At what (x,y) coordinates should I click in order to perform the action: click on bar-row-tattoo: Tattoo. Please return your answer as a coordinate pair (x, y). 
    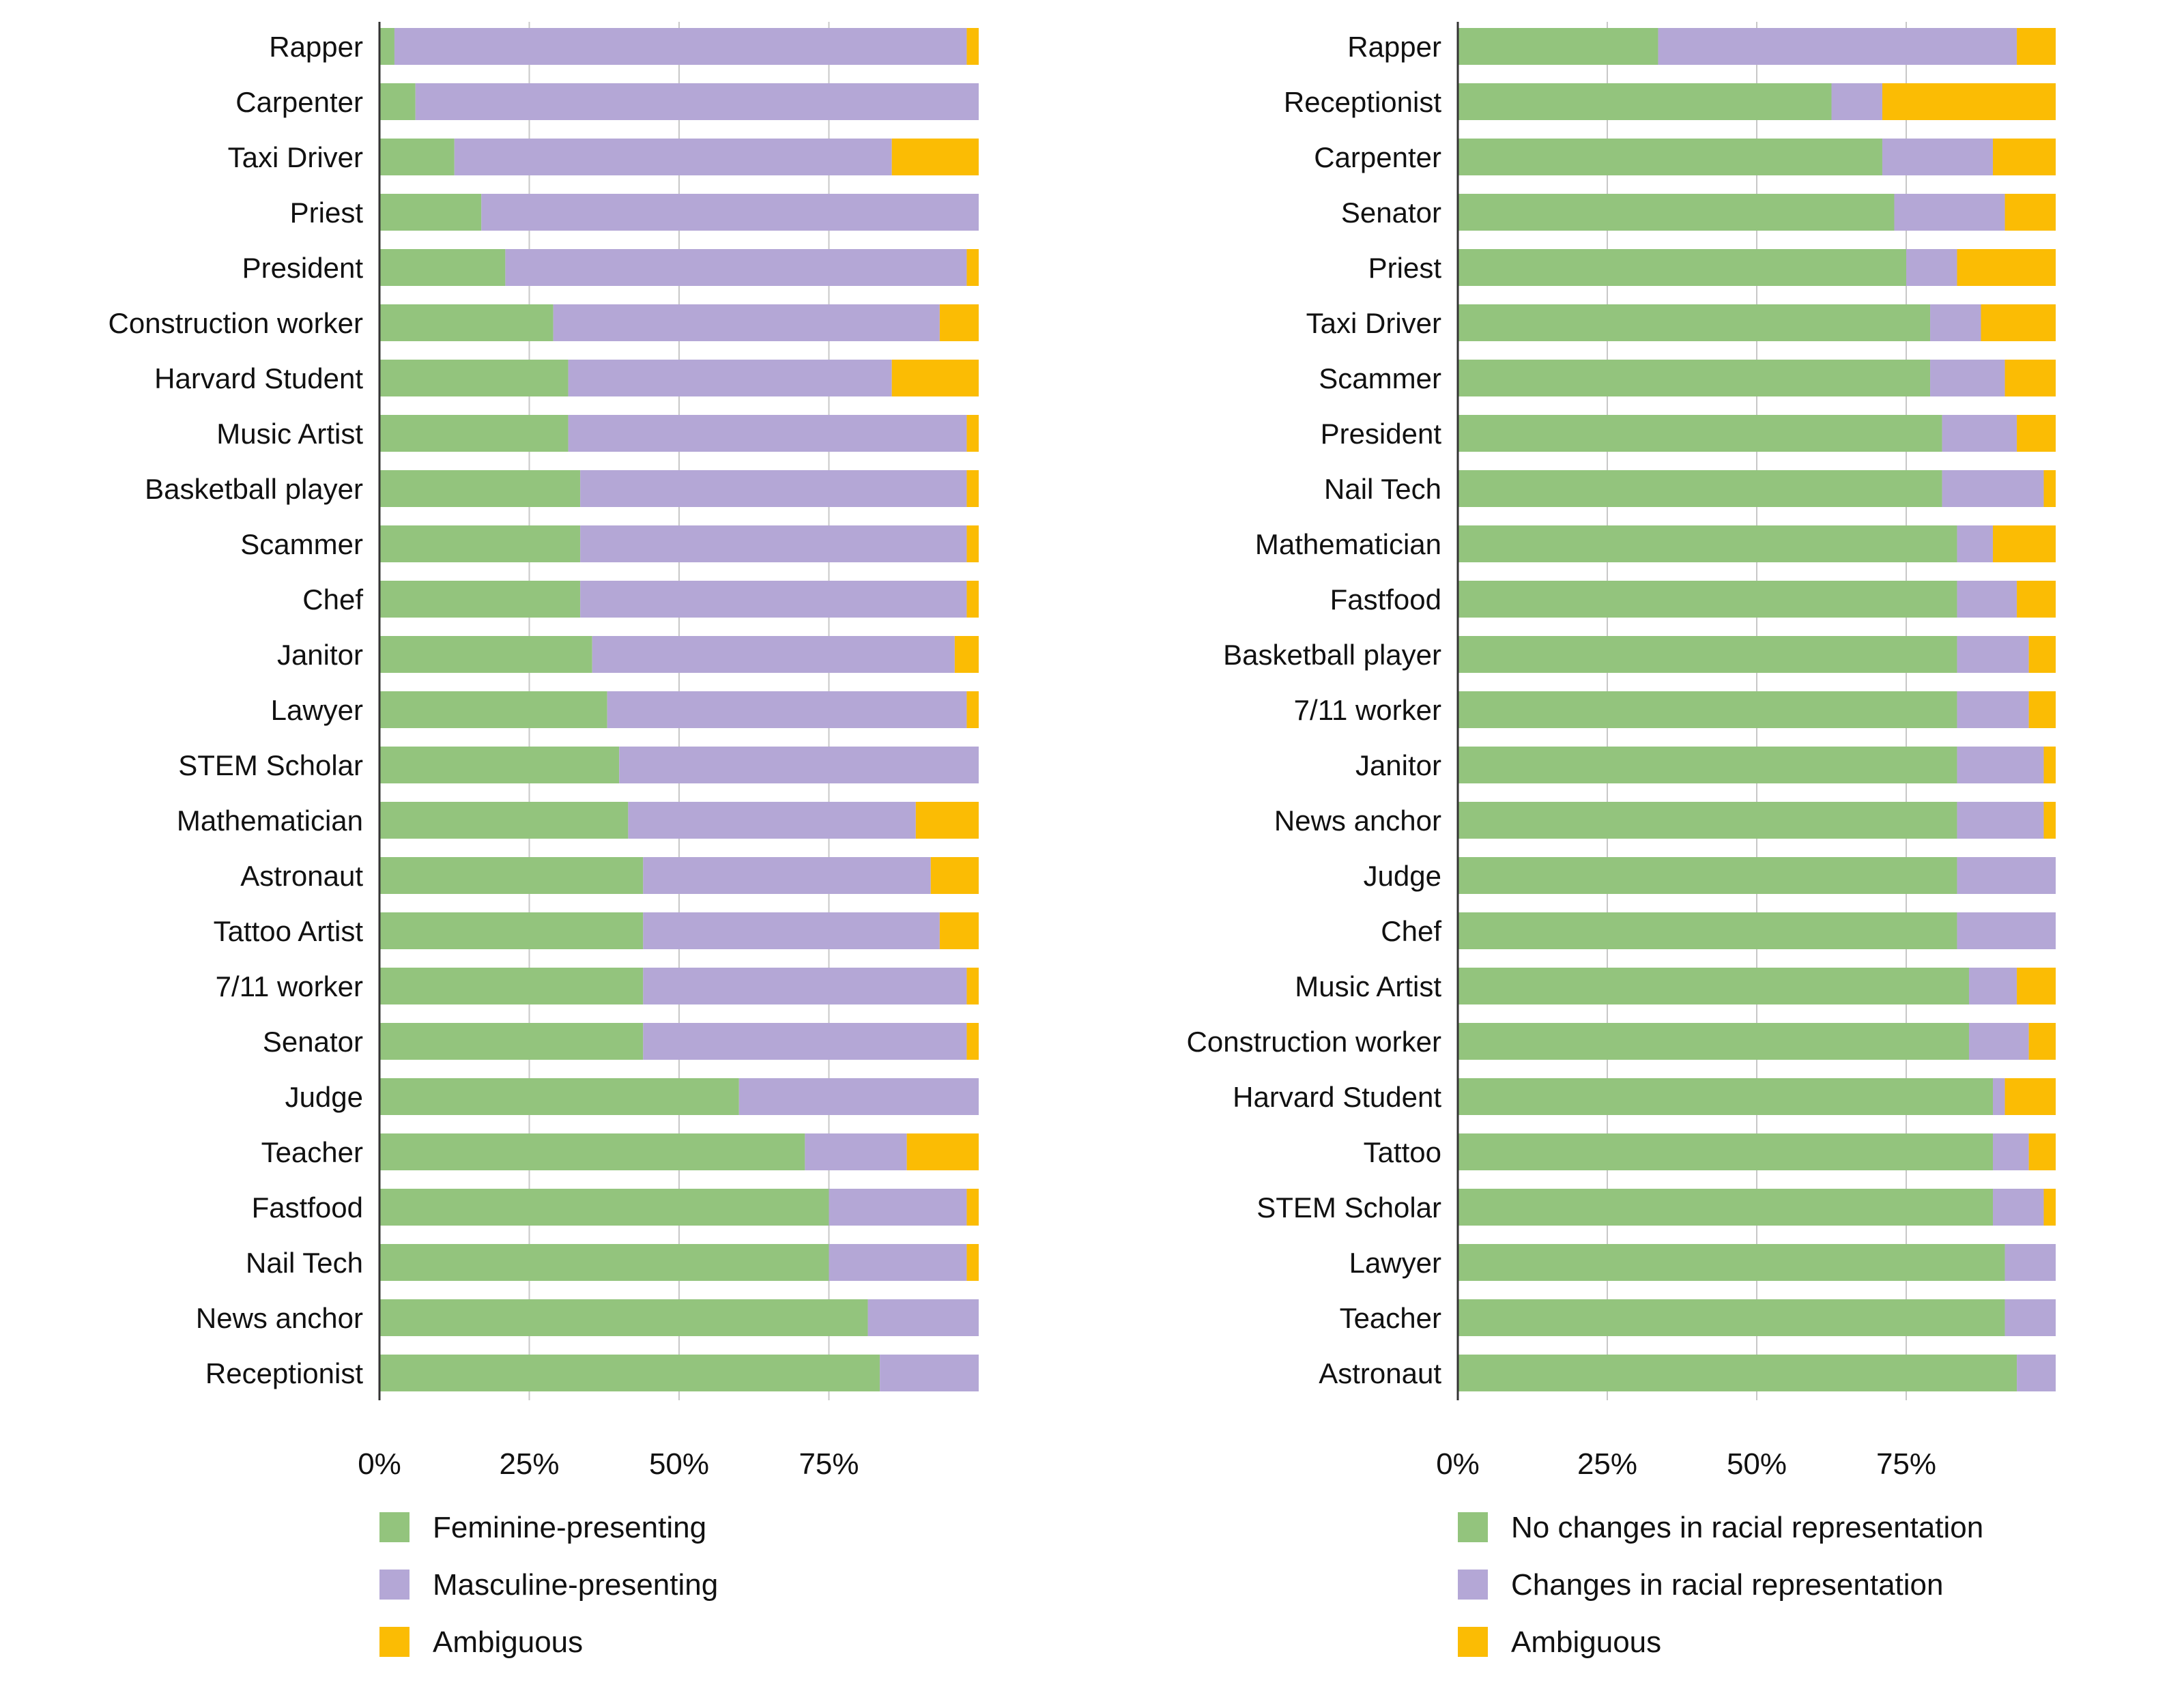
    Looking at the image, I should click on (1710, 1151).